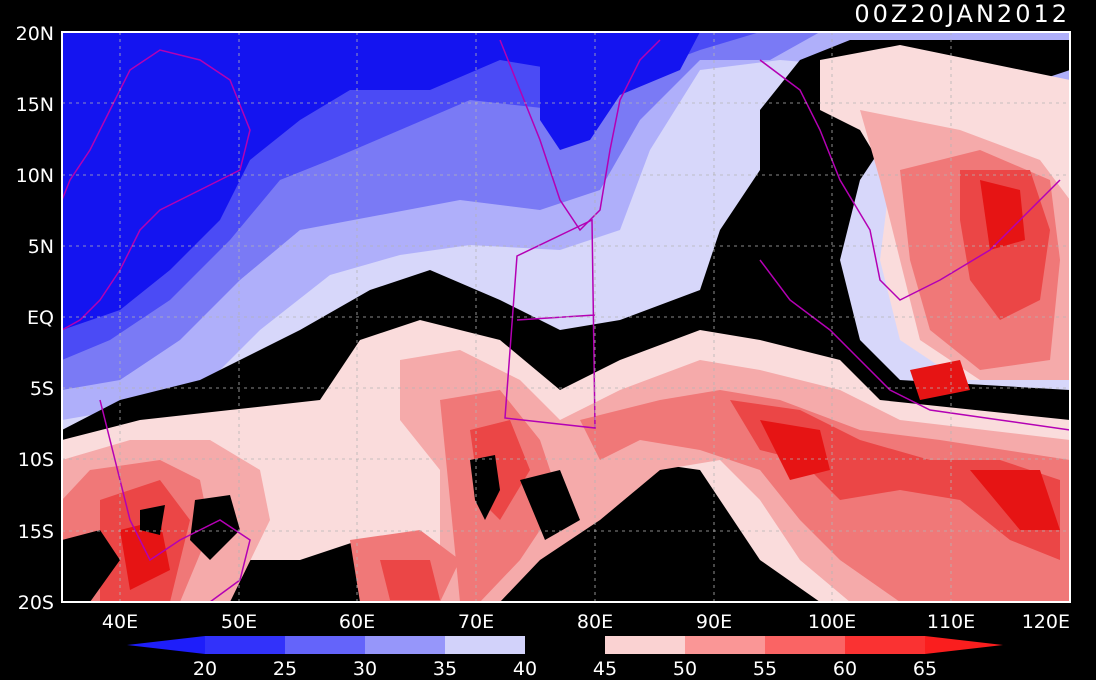  Describe the element at coordinates (156, 190) in the screenshot. I see `coastline-africa` at that location.